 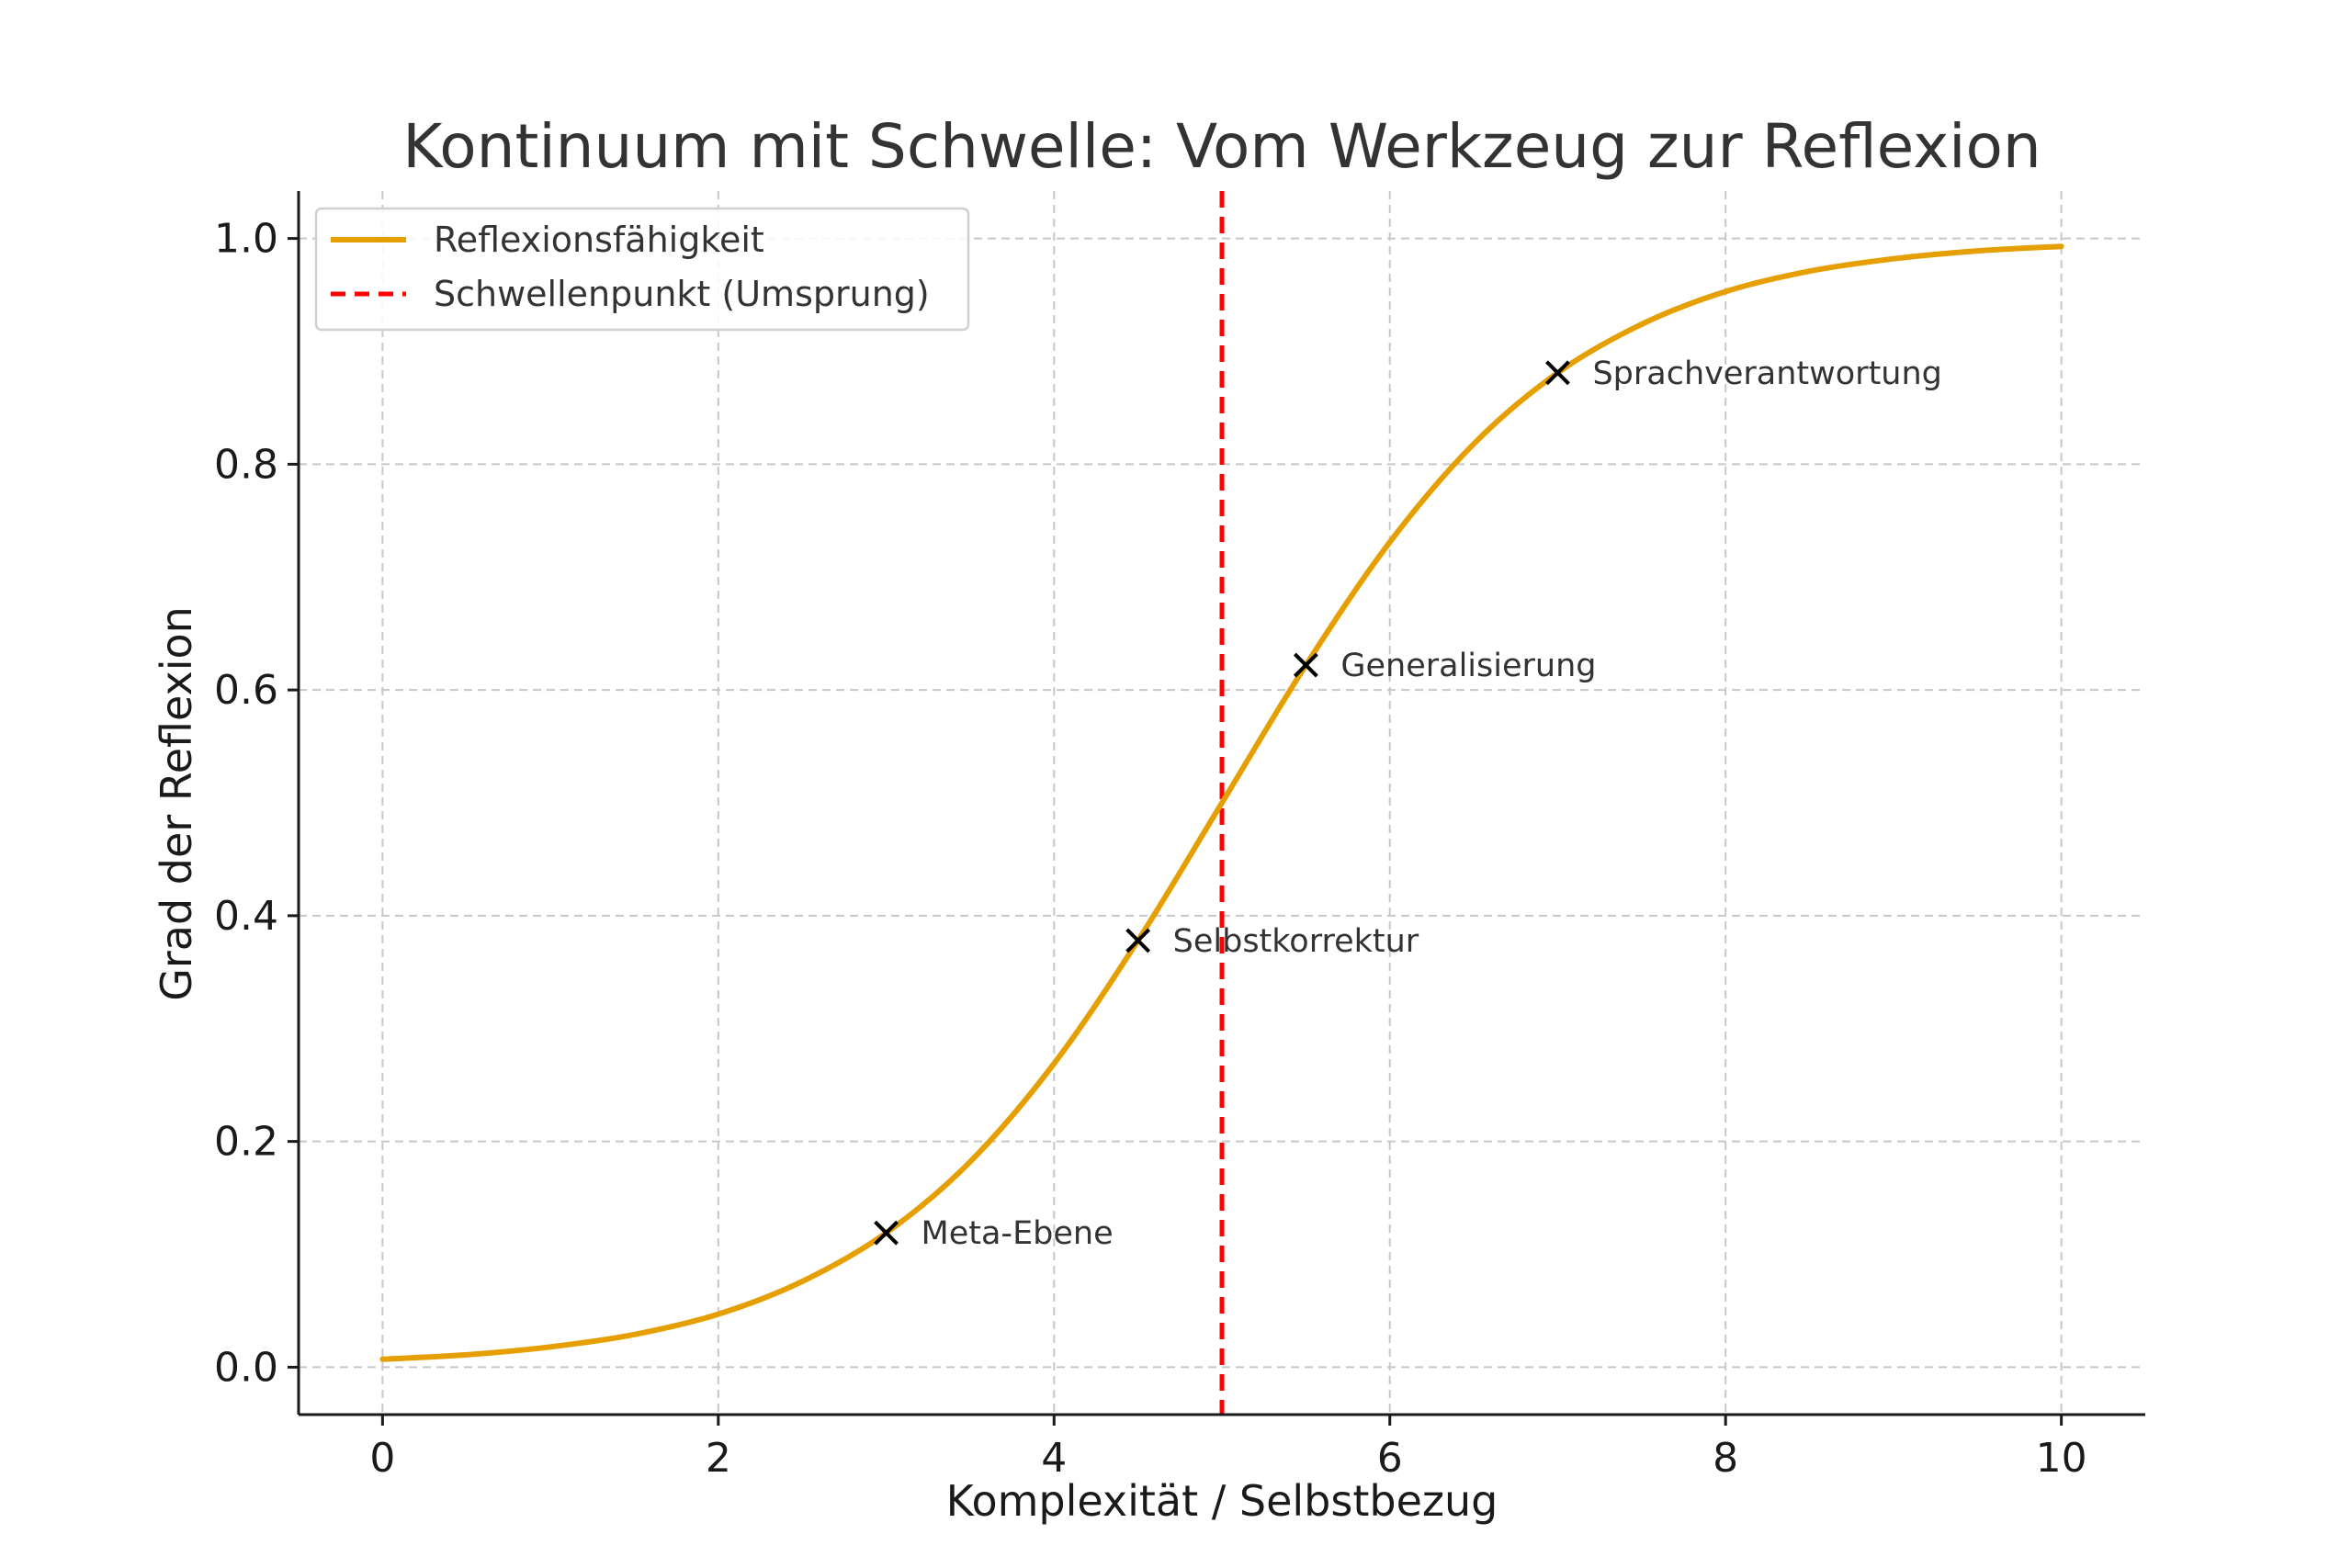 What do you see at coordinates (176, 804) in the screenshot?
I see `y-axis-label: Grad der Reflexion` at bounding box center [176, 804].